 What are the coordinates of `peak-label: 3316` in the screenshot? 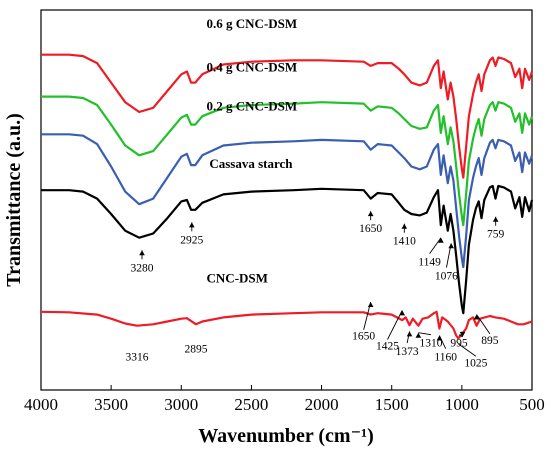 It's located at (136, 358).